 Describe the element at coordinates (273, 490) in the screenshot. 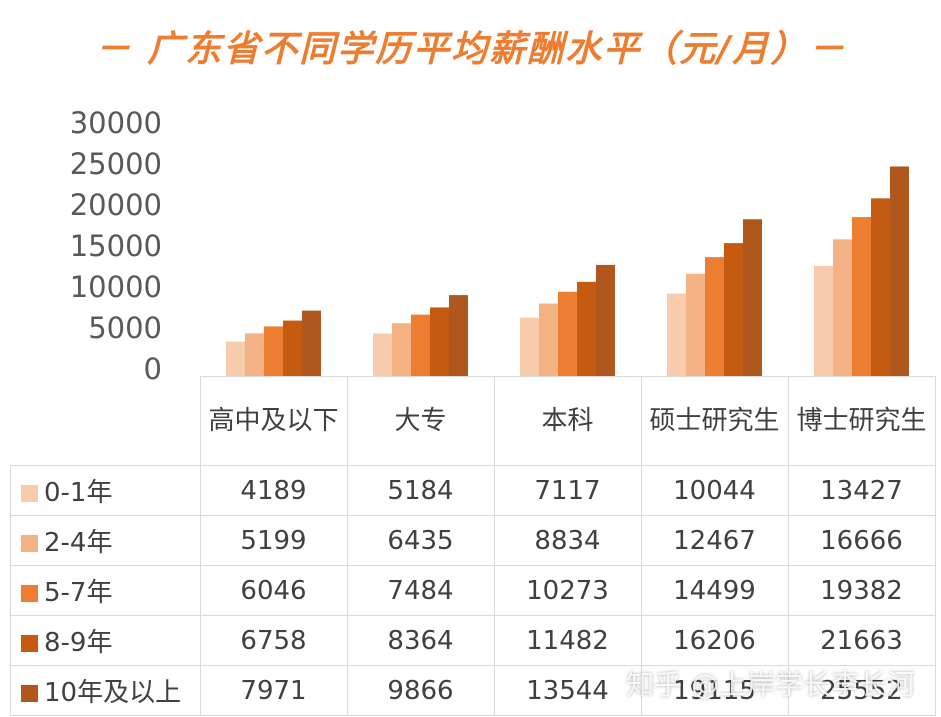

I see `data-cell: 4189` at that location.